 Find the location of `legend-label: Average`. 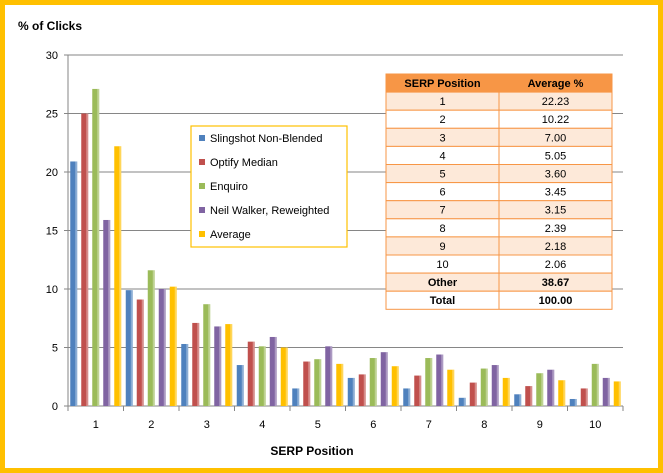

legend-label: Average is located at coordinates (230, 235).